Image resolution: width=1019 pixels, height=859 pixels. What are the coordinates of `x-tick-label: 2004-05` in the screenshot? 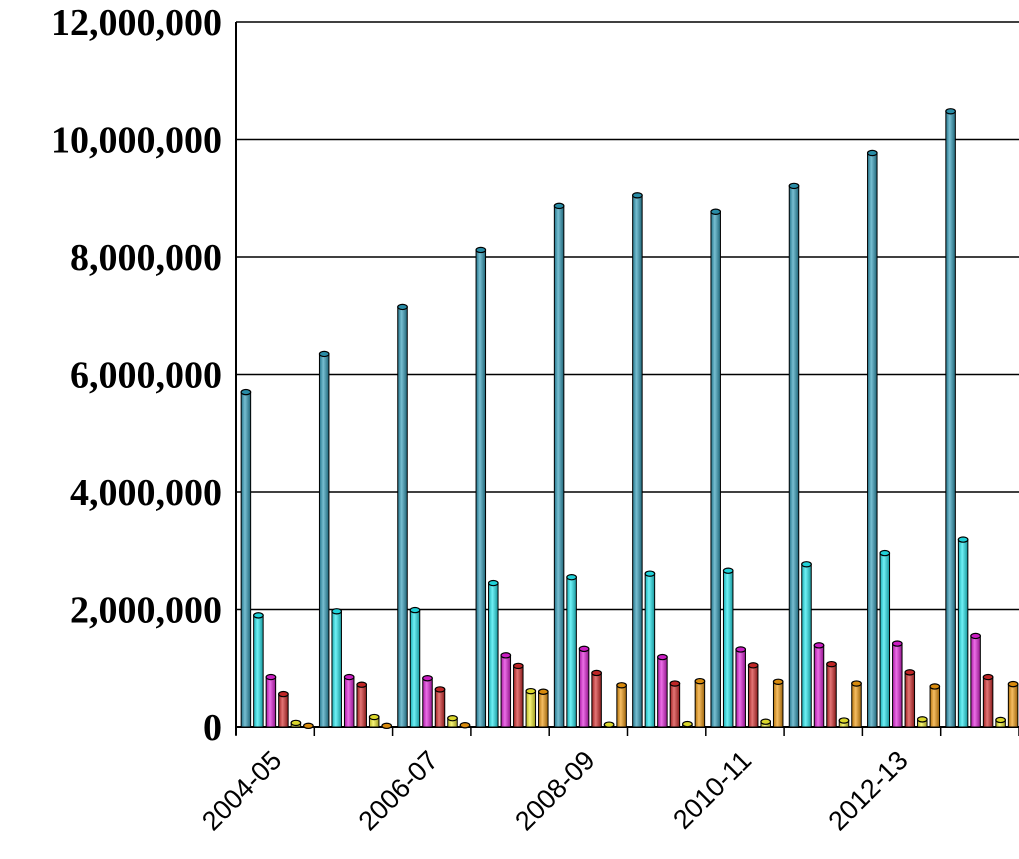 It's located at (241, 790).